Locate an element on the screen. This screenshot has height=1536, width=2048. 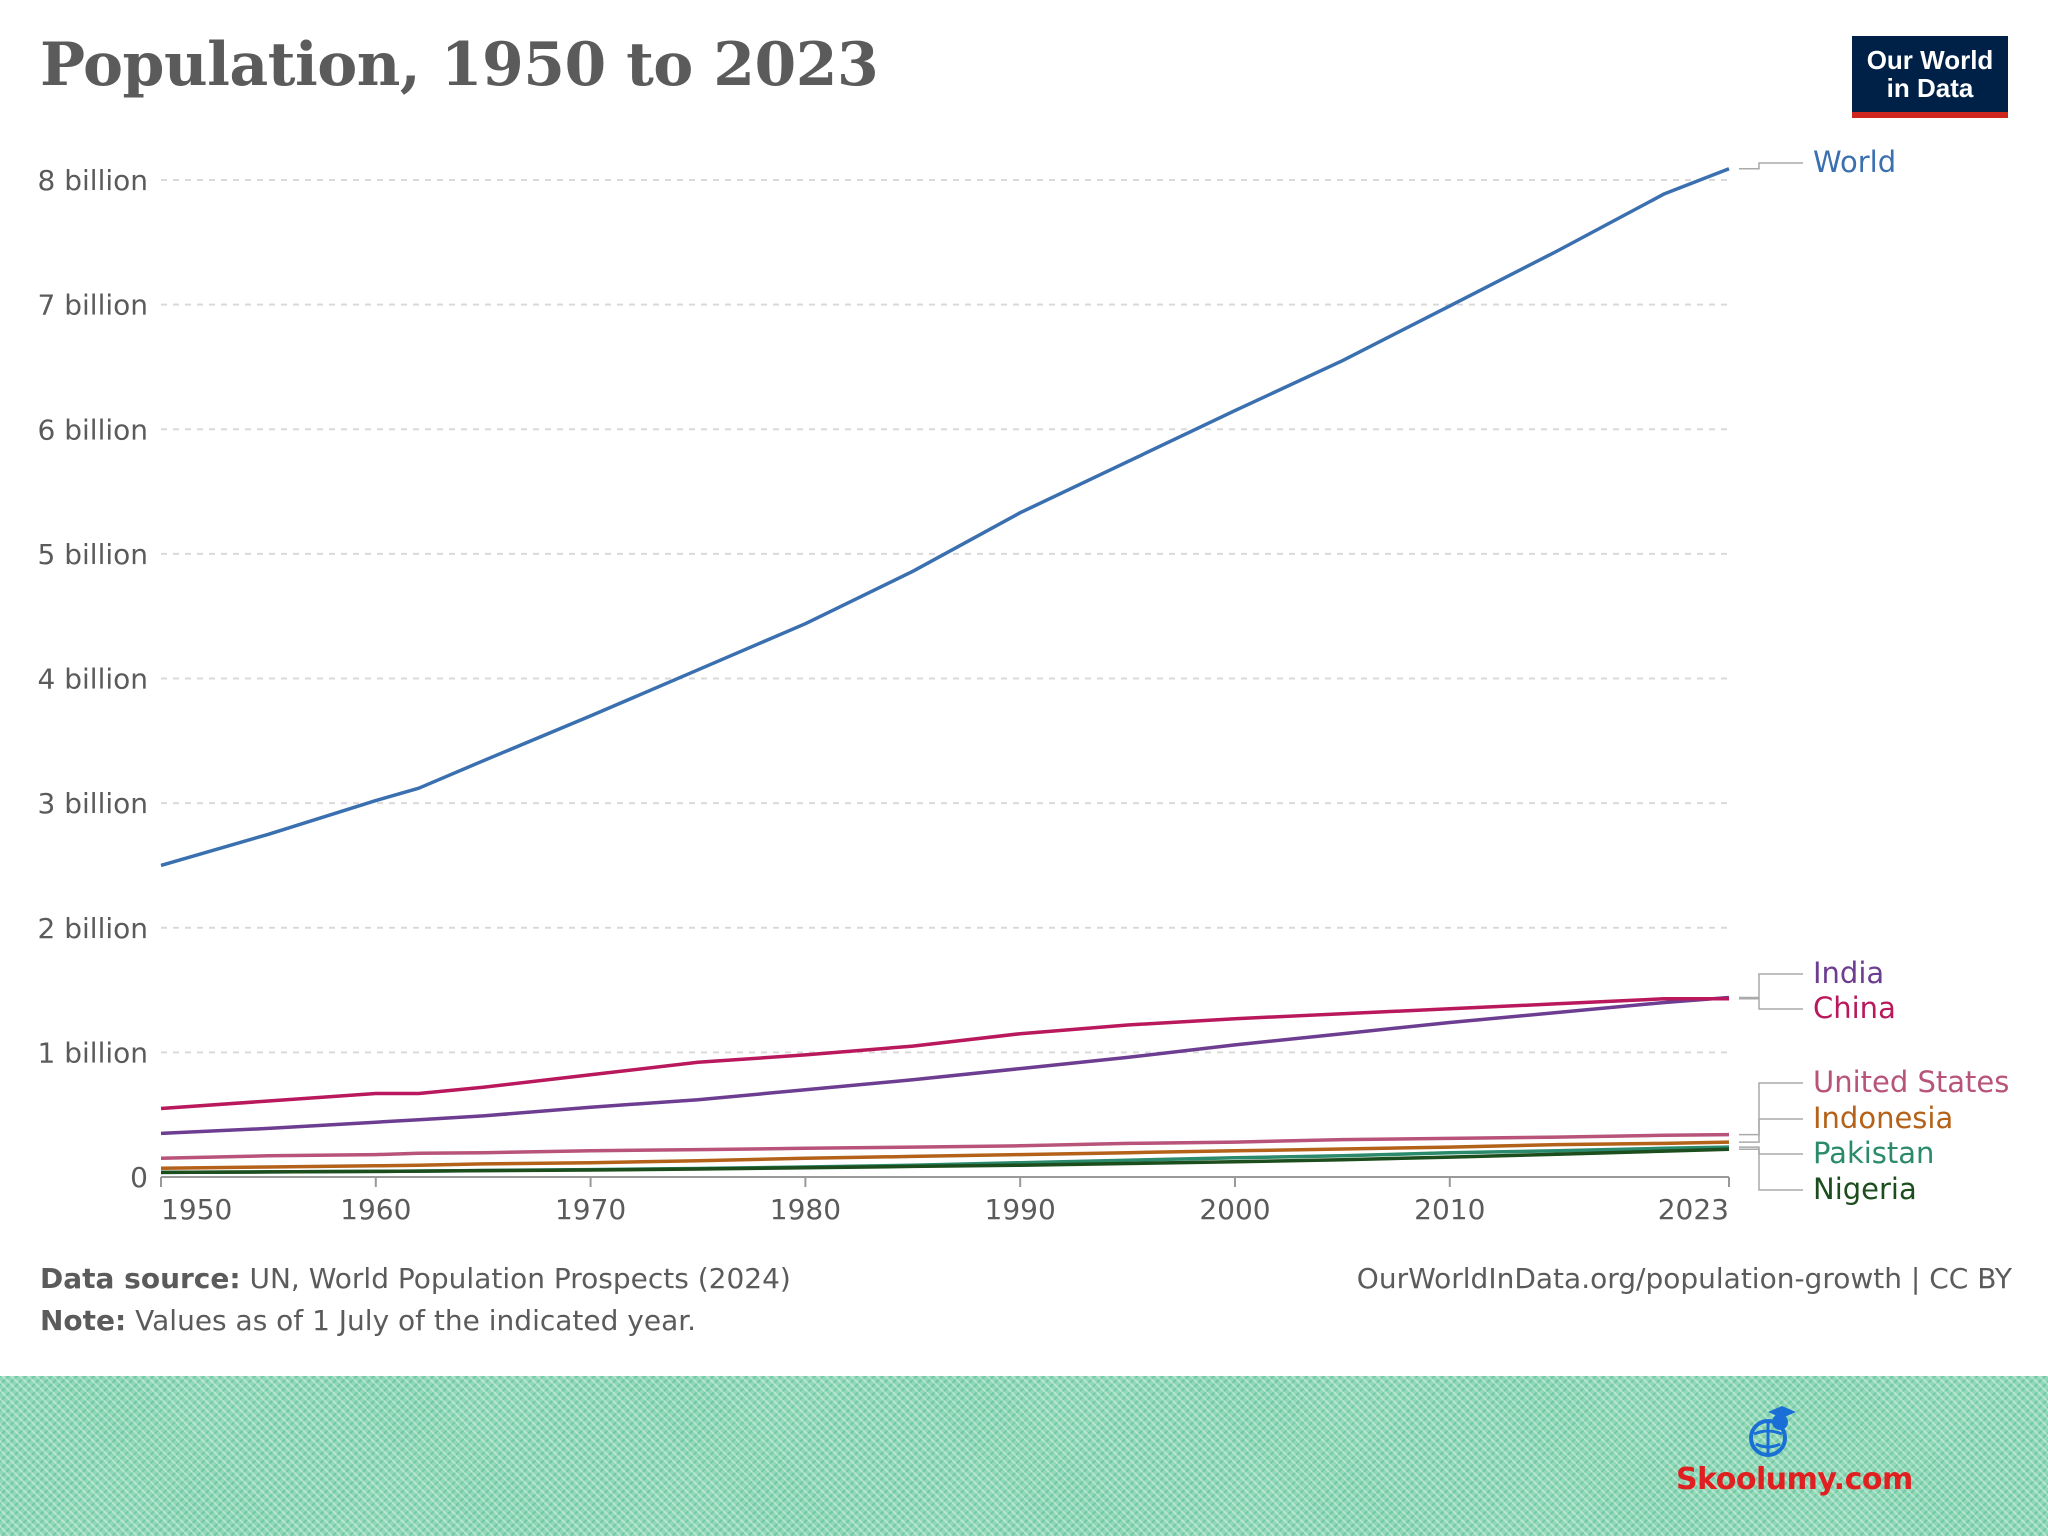
series-label-india: India is located at coordinates (1848, 973).